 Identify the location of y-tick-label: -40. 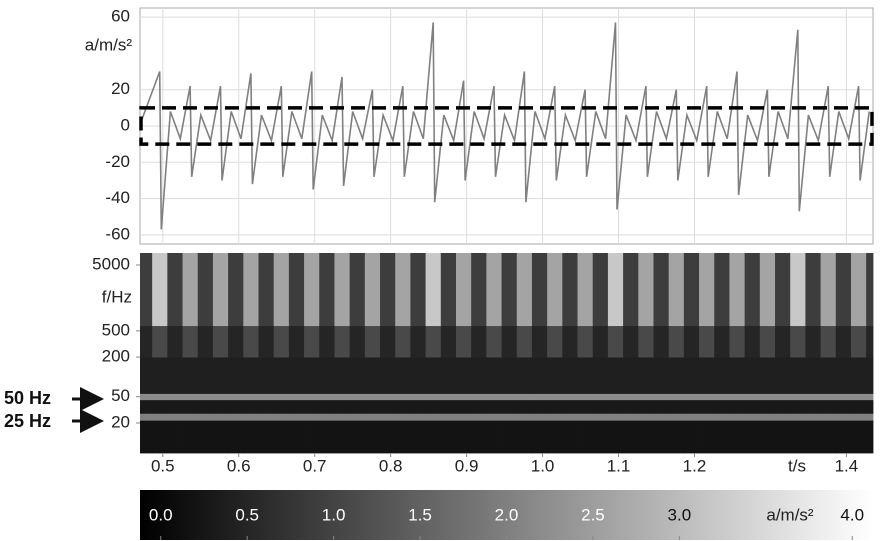
(117, 197).